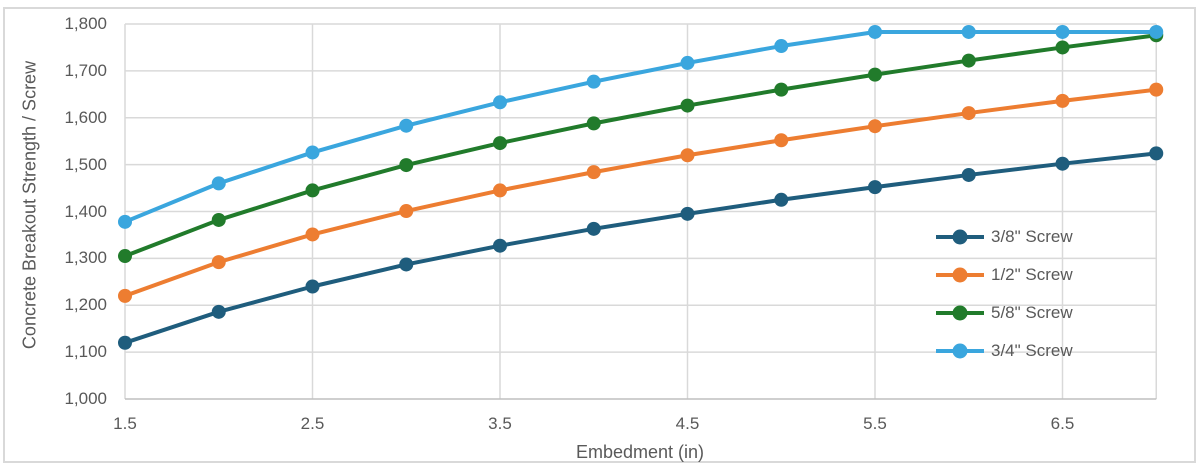 Image resolution: width=1200 pixels, height=469 pixels. I want to click on x-tick-label: 4.5, so click(687, 423).